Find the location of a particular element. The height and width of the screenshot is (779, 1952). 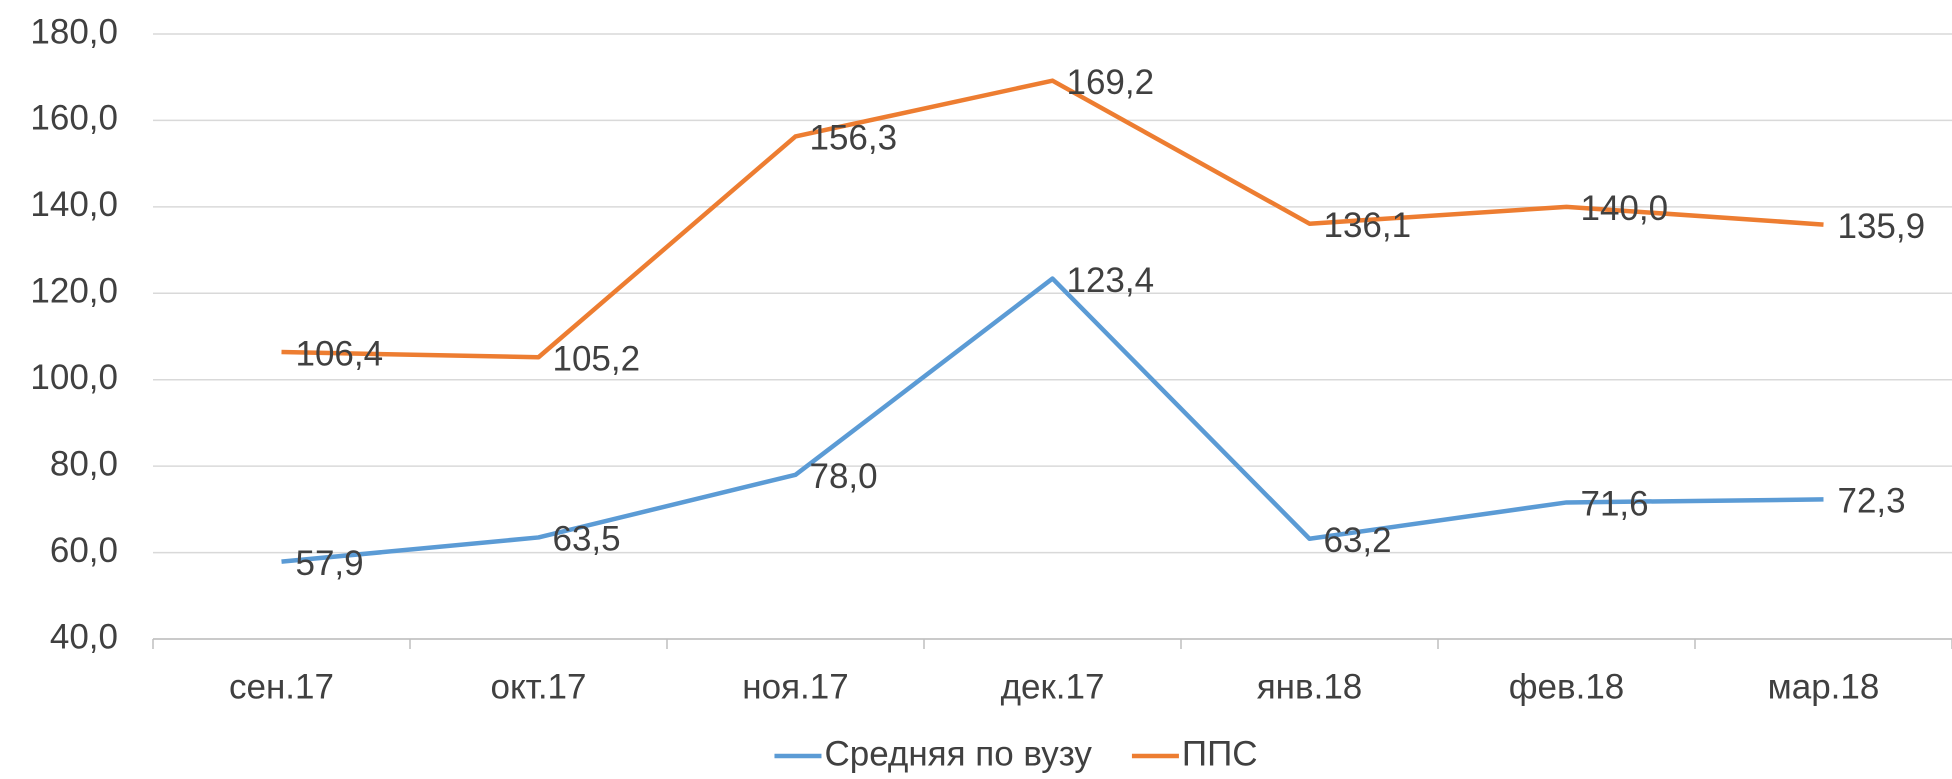

y-tick-label: 60,0 is located at coordinates (84, 550).